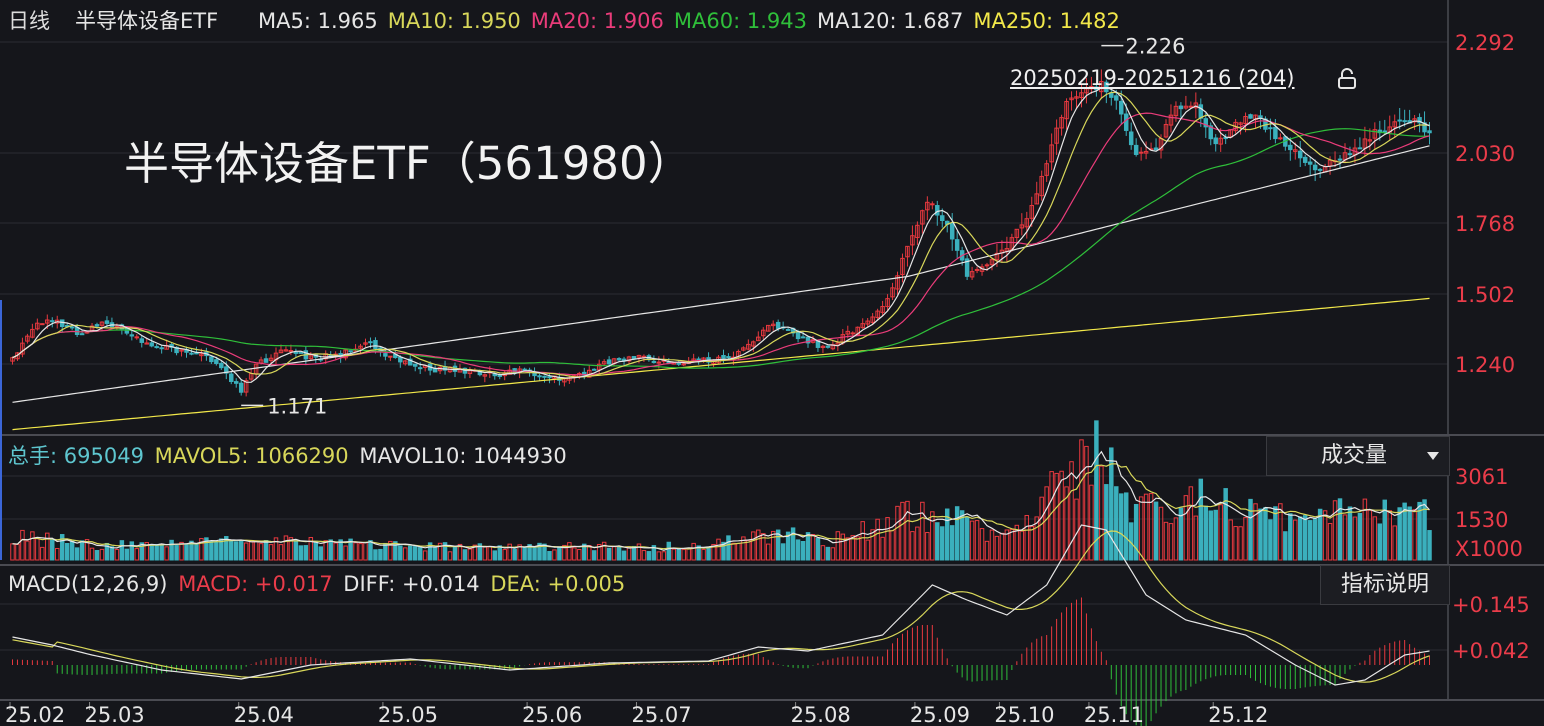 This screenshot has width=1544, height=726. Describe the element at coordinates (293, 584) in the screenshot. I see `macd-value: +0.017` at that location.